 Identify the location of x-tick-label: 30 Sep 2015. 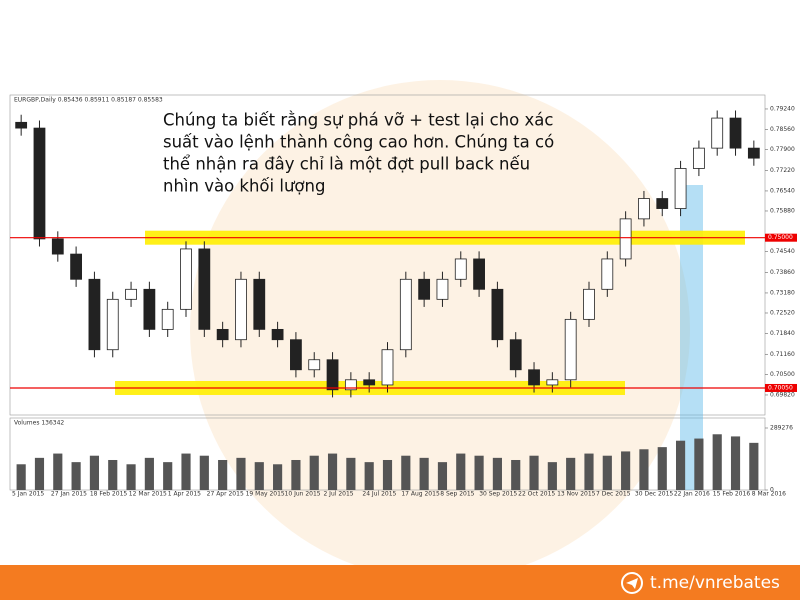
(498, 494).